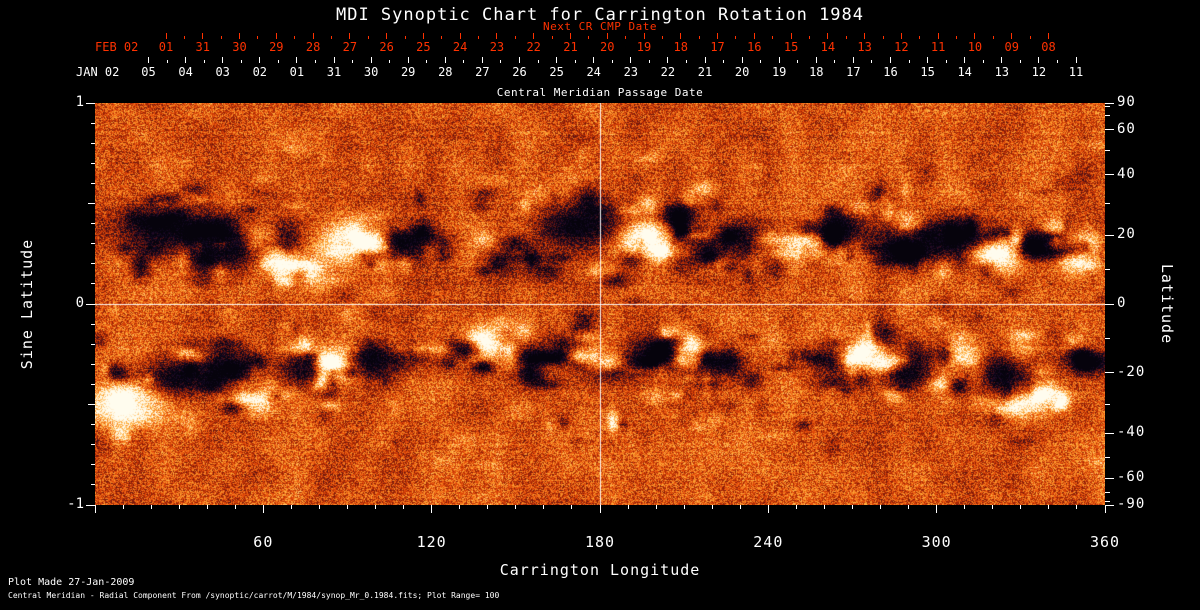 This screenshot has width=1200, height=610. What do you see at coordinates (222, 72) in the screenshot?
I see `cmp-axis-tick-label: 03` at bounding box center [222, 72].